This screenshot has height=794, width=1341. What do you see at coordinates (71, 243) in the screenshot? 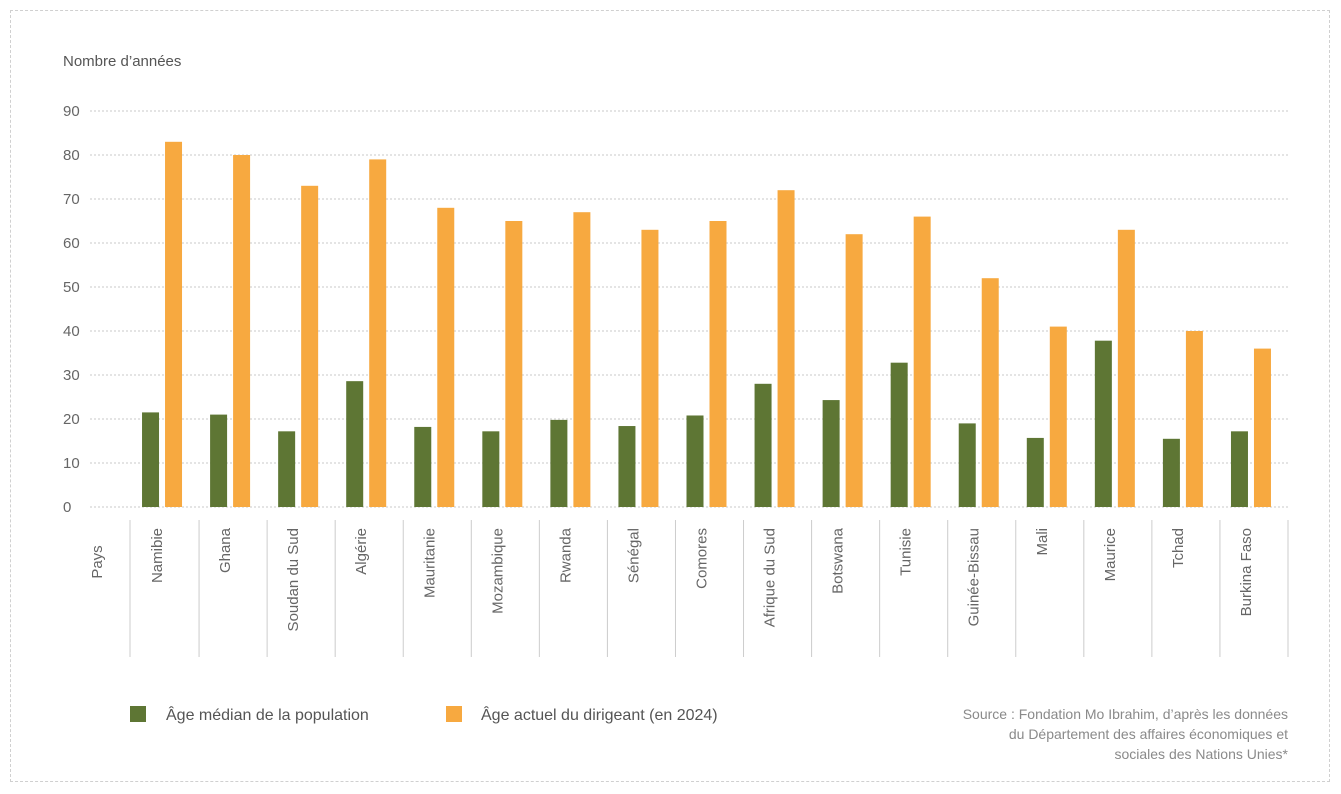
I see `y-tick-label: 60` at bounding box center [71, 243].